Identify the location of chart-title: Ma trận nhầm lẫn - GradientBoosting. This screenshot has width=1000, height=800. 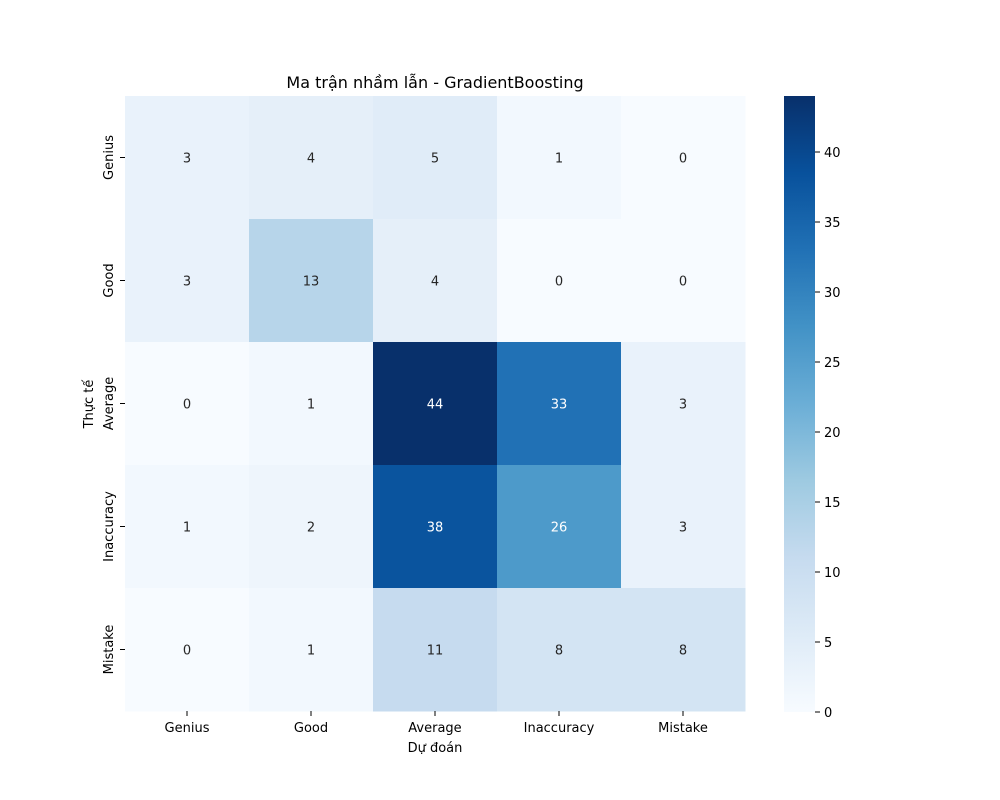
(434, 82).